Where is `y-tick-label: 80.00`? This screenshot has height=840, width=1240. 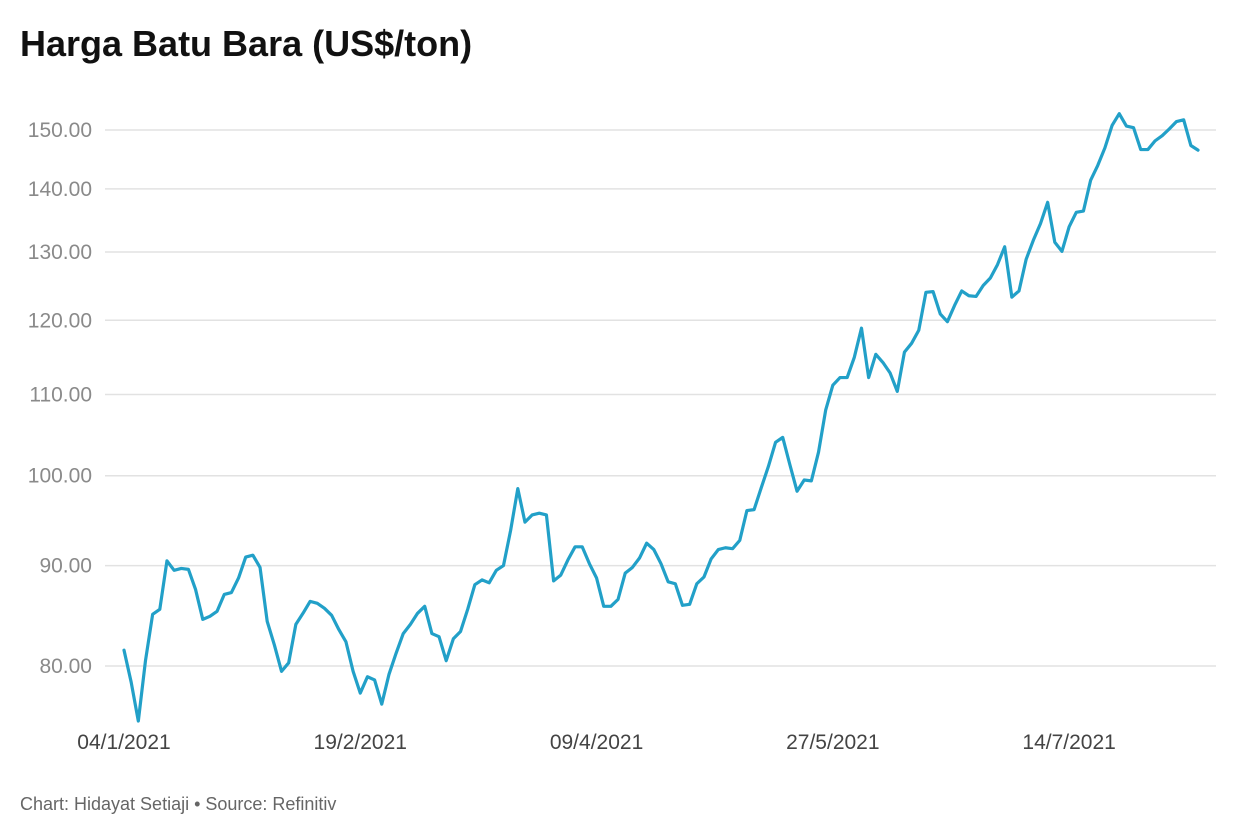
y-tick-label: 80.00 is located at coordinates (65, 666).